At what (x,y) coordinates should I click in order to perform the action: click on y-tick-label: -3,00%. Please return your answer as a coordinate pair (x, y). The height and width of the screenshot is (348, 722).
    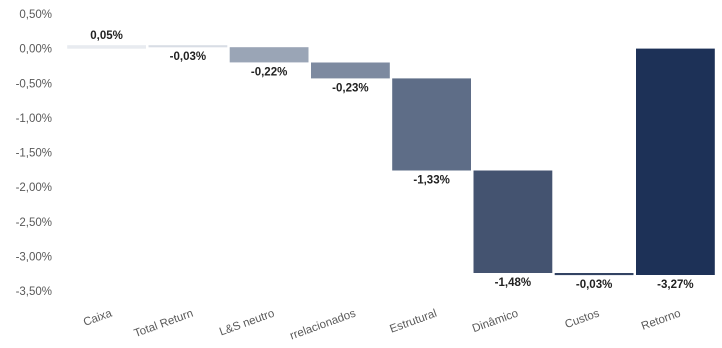
    Looking at the image, I should click on (34, 257).